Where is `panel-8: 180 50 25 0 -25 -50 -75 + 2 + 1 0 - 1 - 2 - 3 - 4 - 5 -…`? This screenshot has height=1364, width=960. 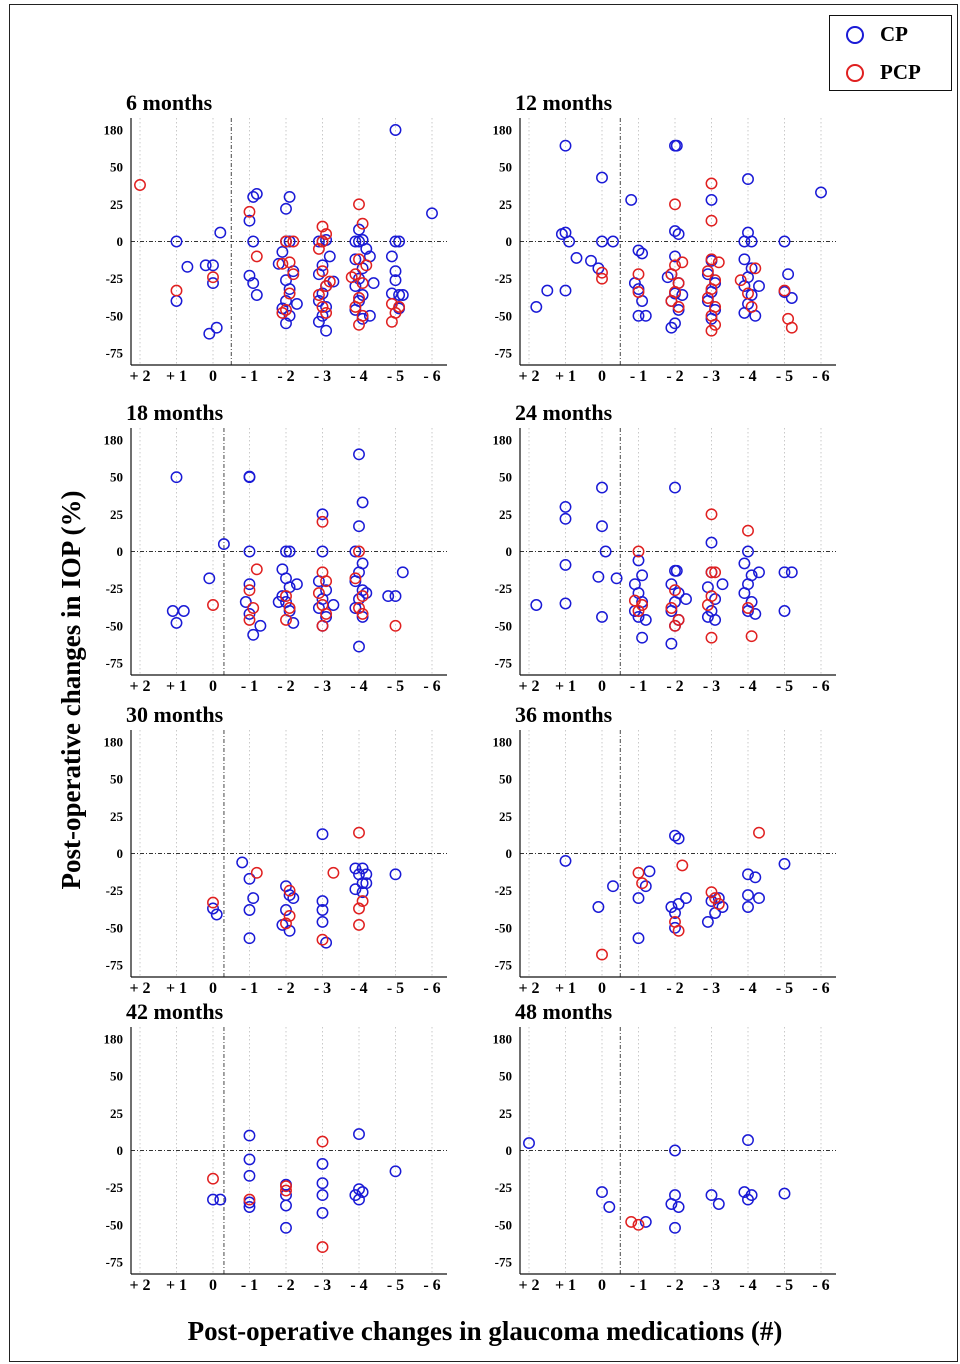 panel-8: 180 50 25 0 -25 -50 -75 + 2 + 1 0 - 1 - 2 - 3 - 4 - 5 -… is located at coordinates (664, 1146).